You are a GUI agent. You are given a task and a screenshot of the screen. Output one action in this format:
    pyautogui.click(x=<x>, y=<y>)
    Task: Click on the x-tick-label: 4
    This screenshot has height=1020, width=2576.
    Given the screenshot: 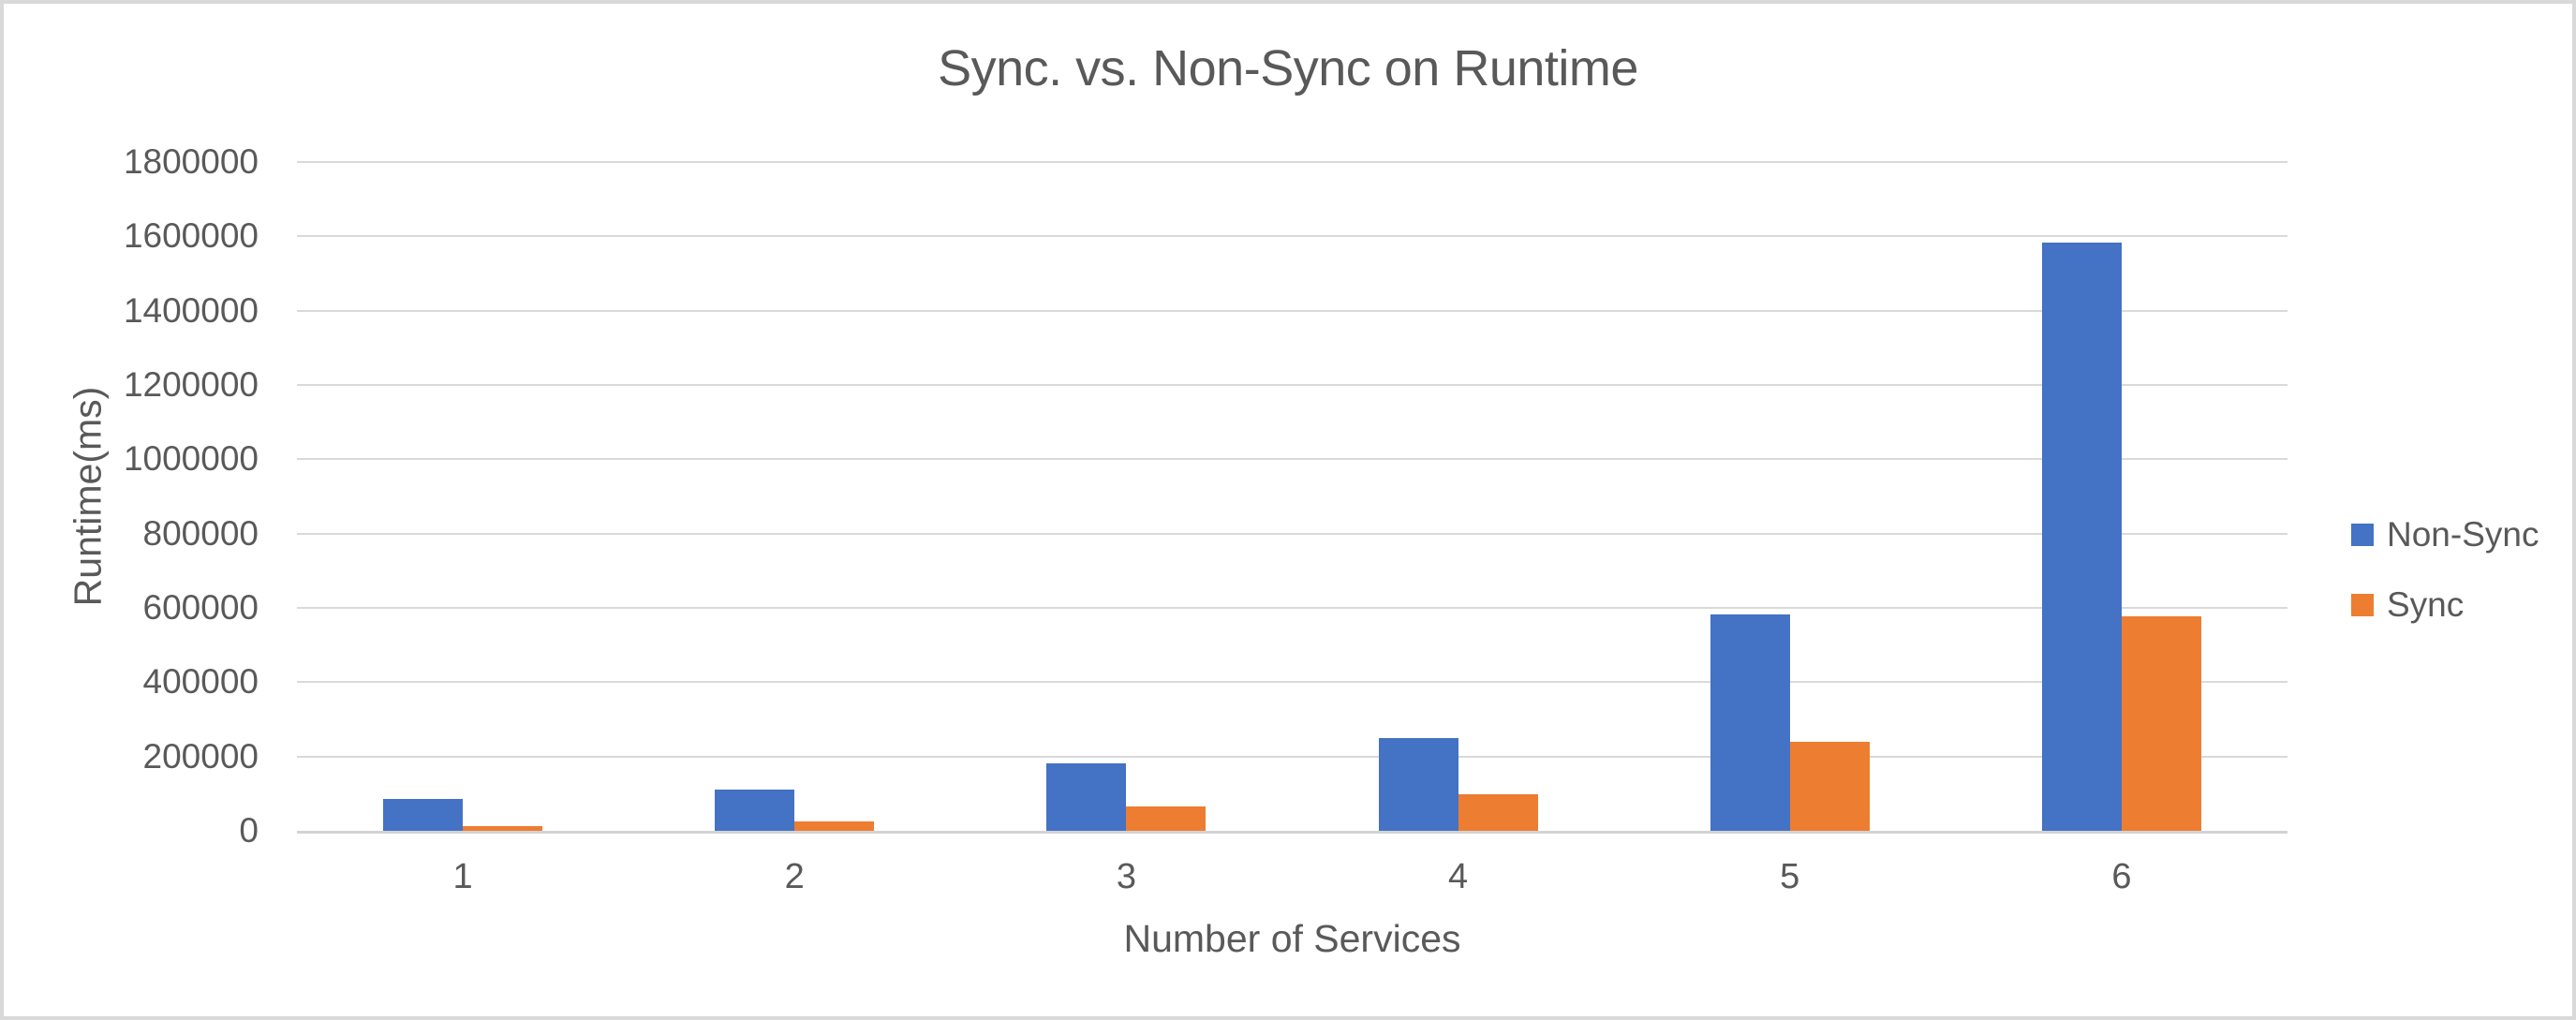 What is the action you would take?
    pyautogui.click(x=1459, y=876)
    